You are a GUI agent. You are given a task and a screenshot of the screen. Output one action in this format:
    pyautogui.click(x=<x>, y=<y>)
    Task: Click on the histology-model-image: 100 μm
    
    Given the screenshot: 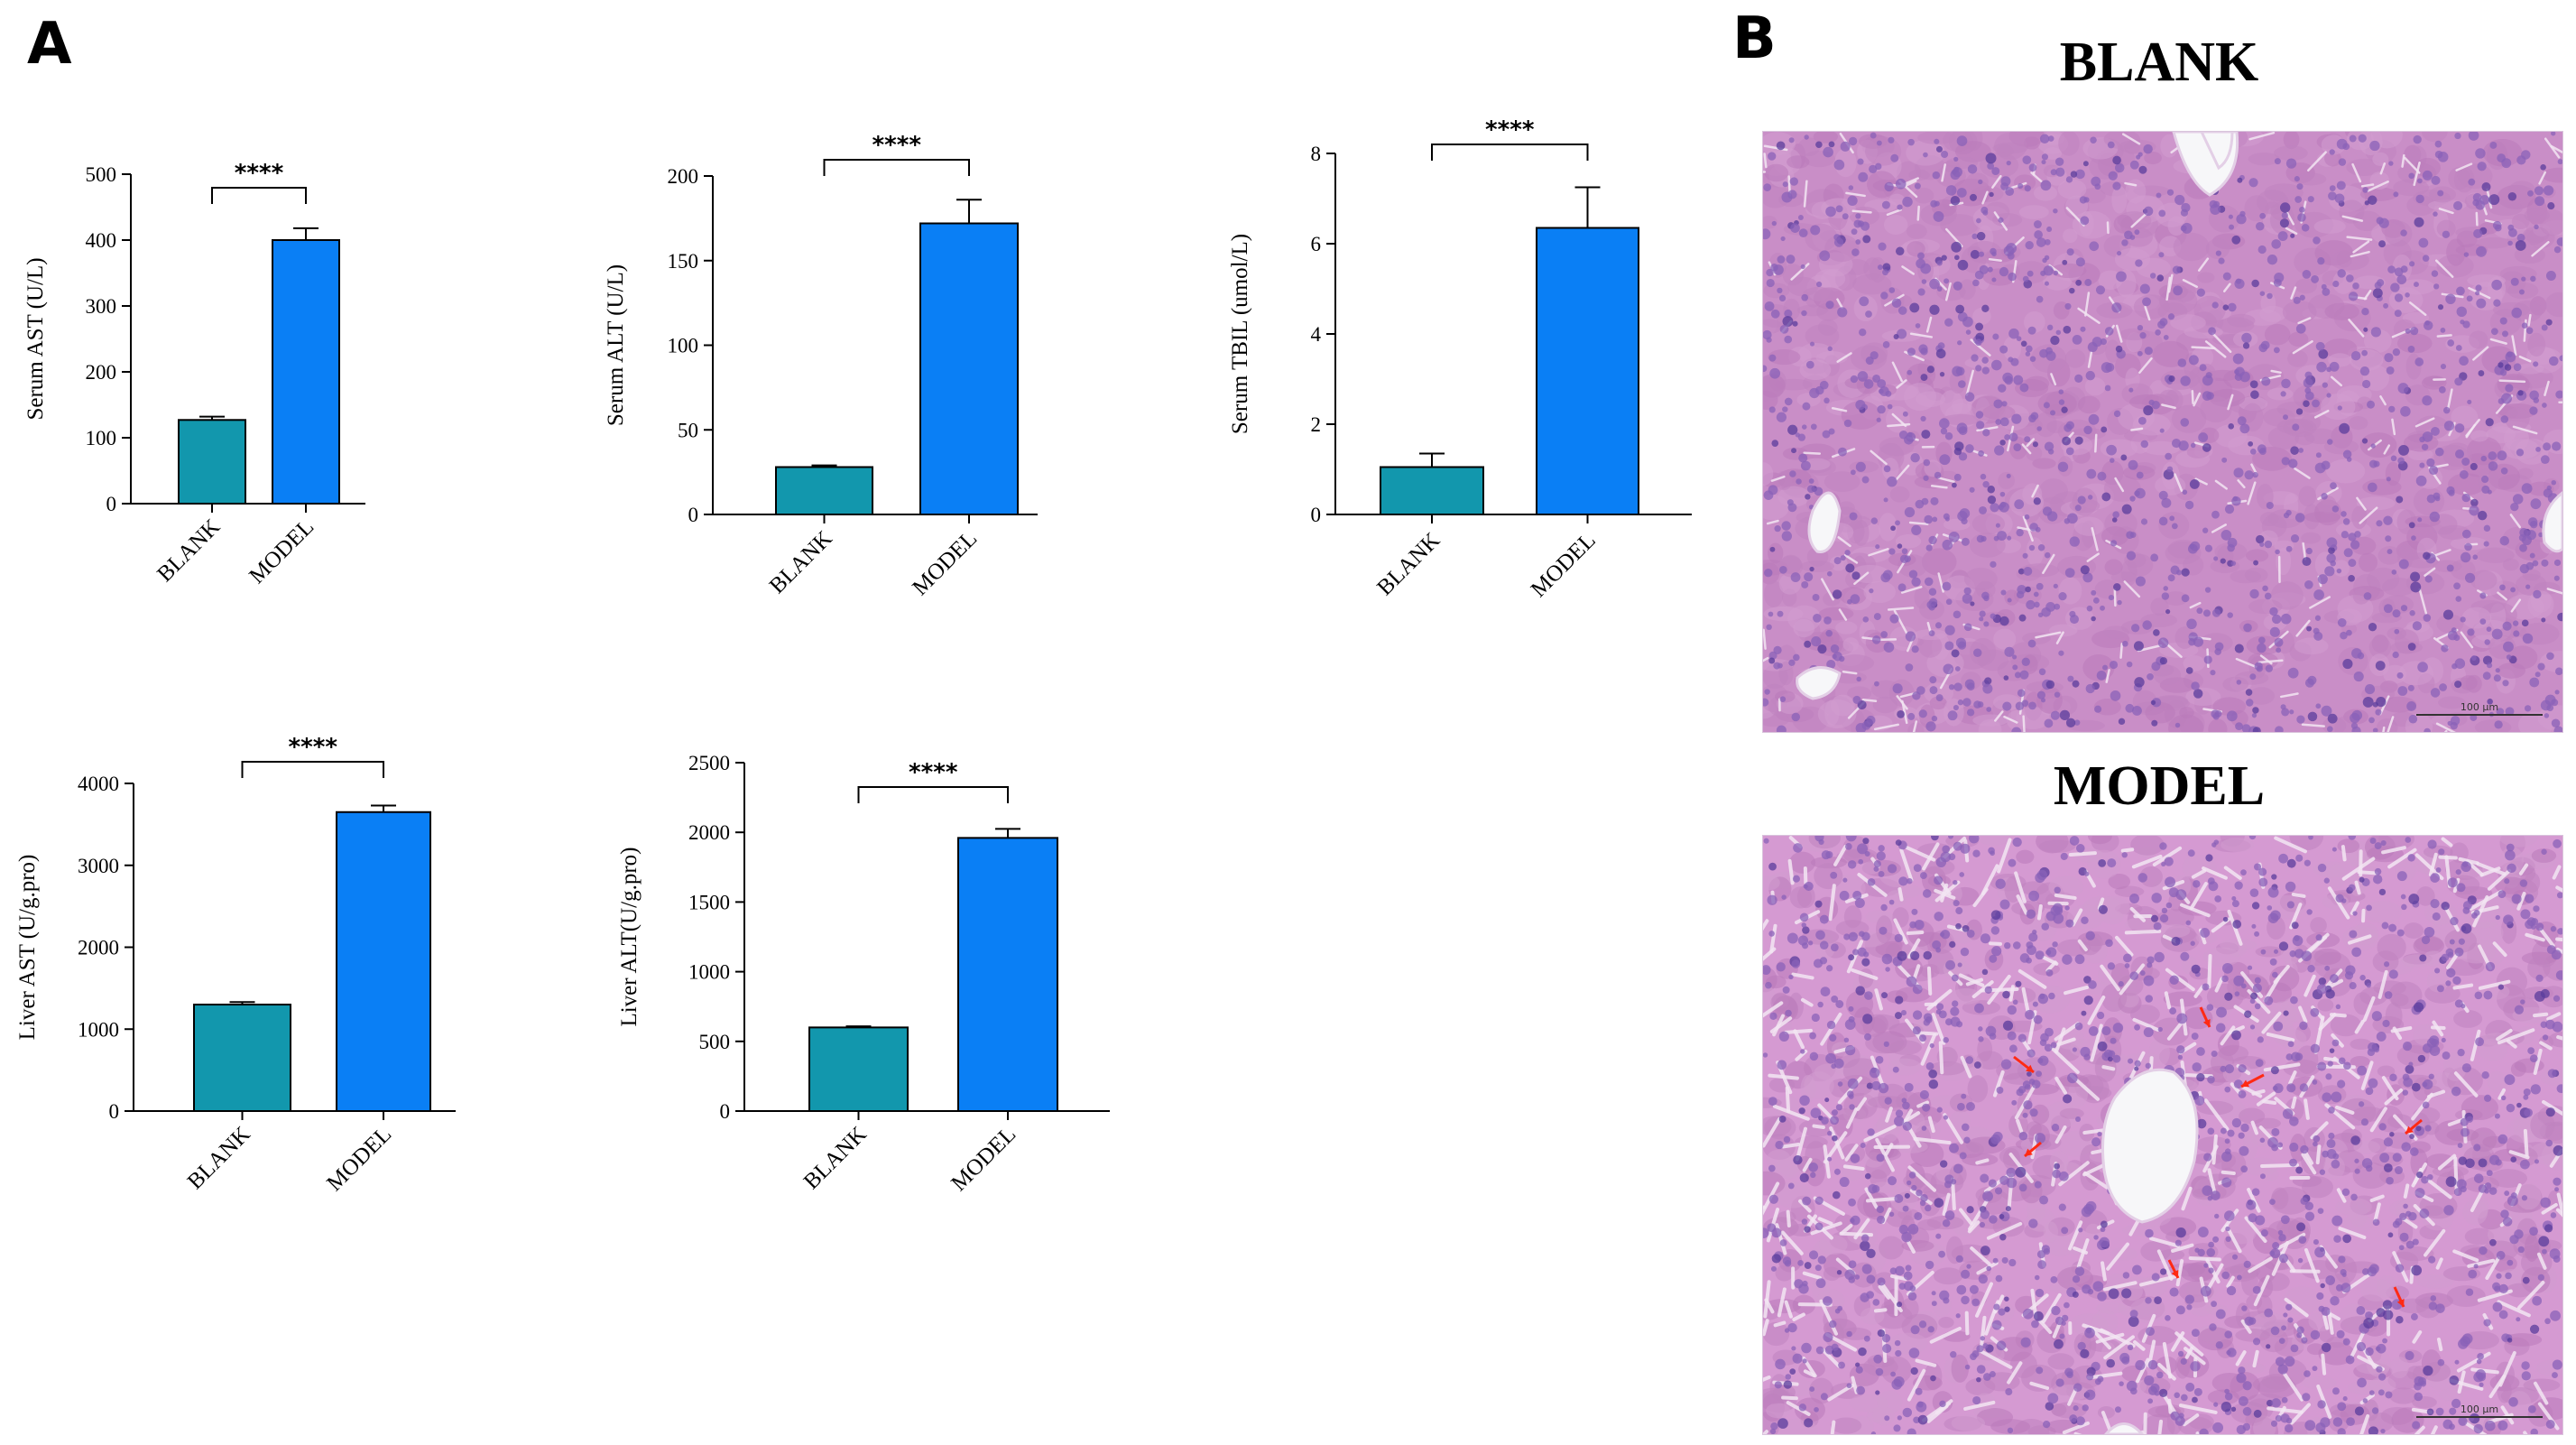 What is the action you would take?
    pyautogui.click(x=2162, y=1135)
    